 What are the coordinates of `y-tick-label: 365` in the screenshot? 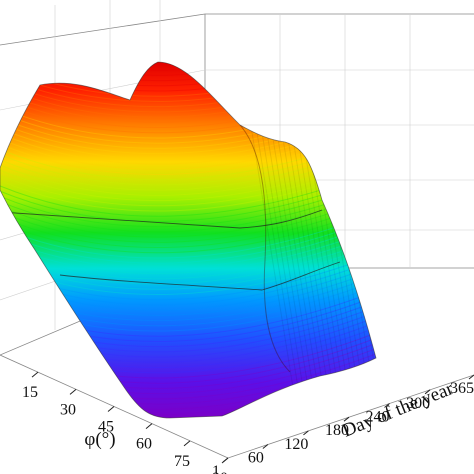 It's located at (462, 388).